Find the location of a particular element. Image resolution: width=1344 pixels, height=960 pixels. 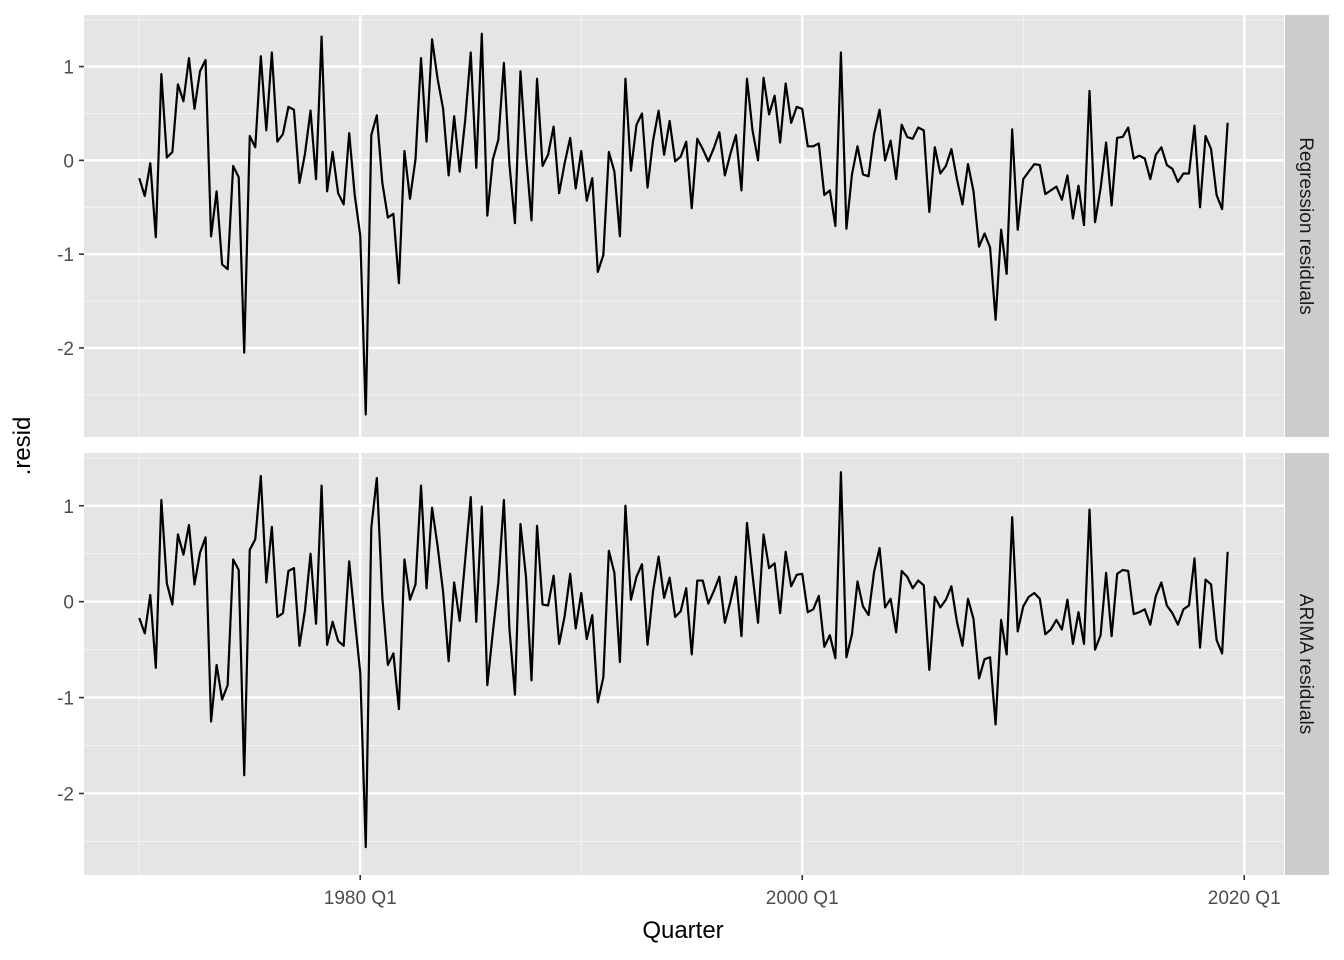

x-tick-label: 2000 Q1 is located at coordinates (802, 898).